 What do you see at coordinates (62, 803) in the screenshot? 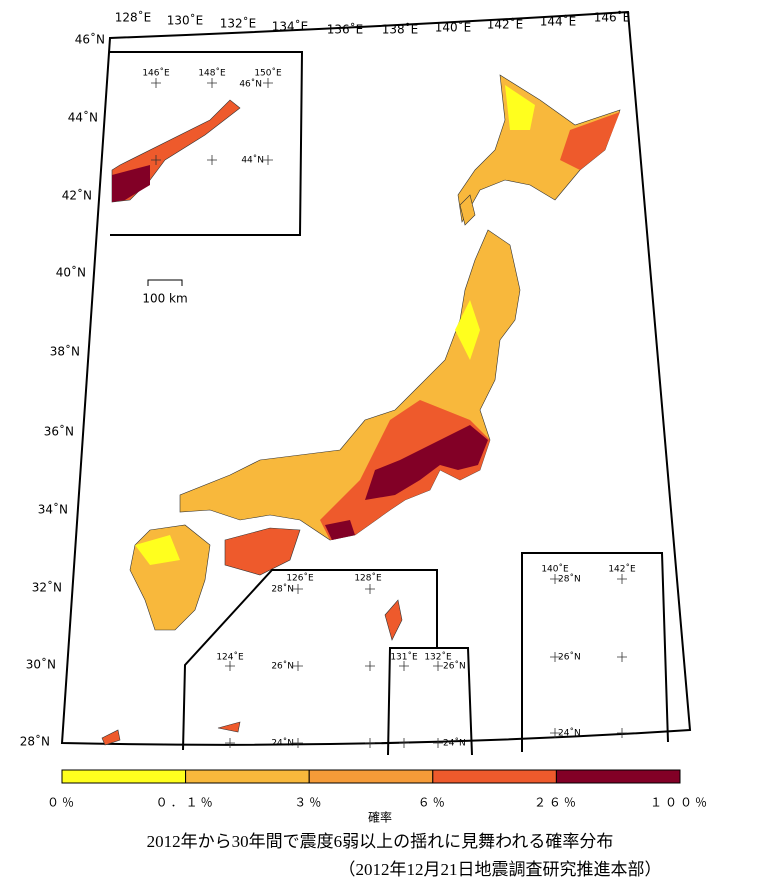
I see `legend-label: ０％` at bounding box center [62, 803].